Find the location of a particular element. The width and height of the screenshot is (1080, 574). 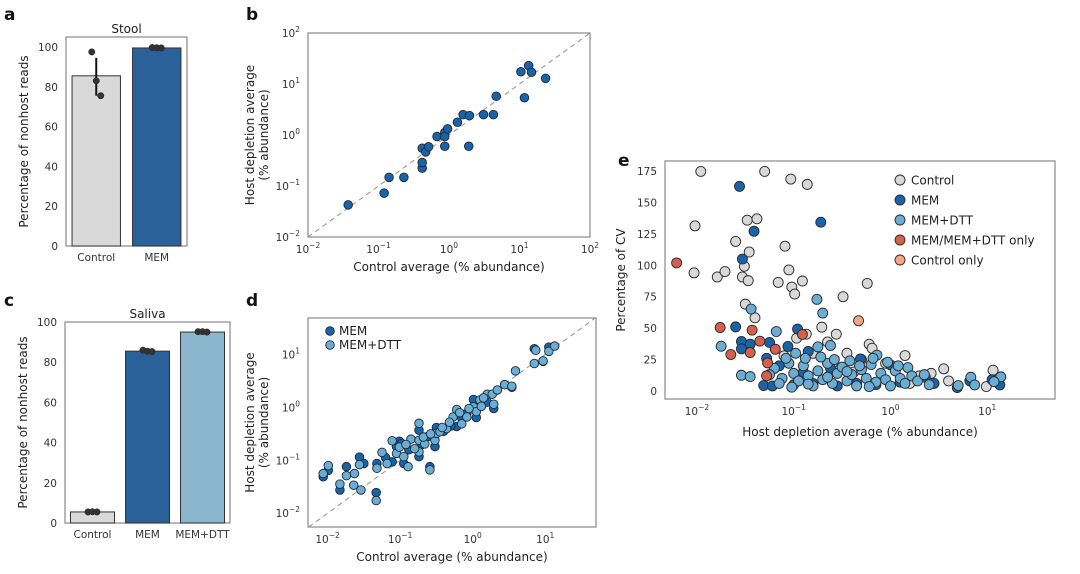

legend-label-control-only: Control only is located at coordinates (947, 261).